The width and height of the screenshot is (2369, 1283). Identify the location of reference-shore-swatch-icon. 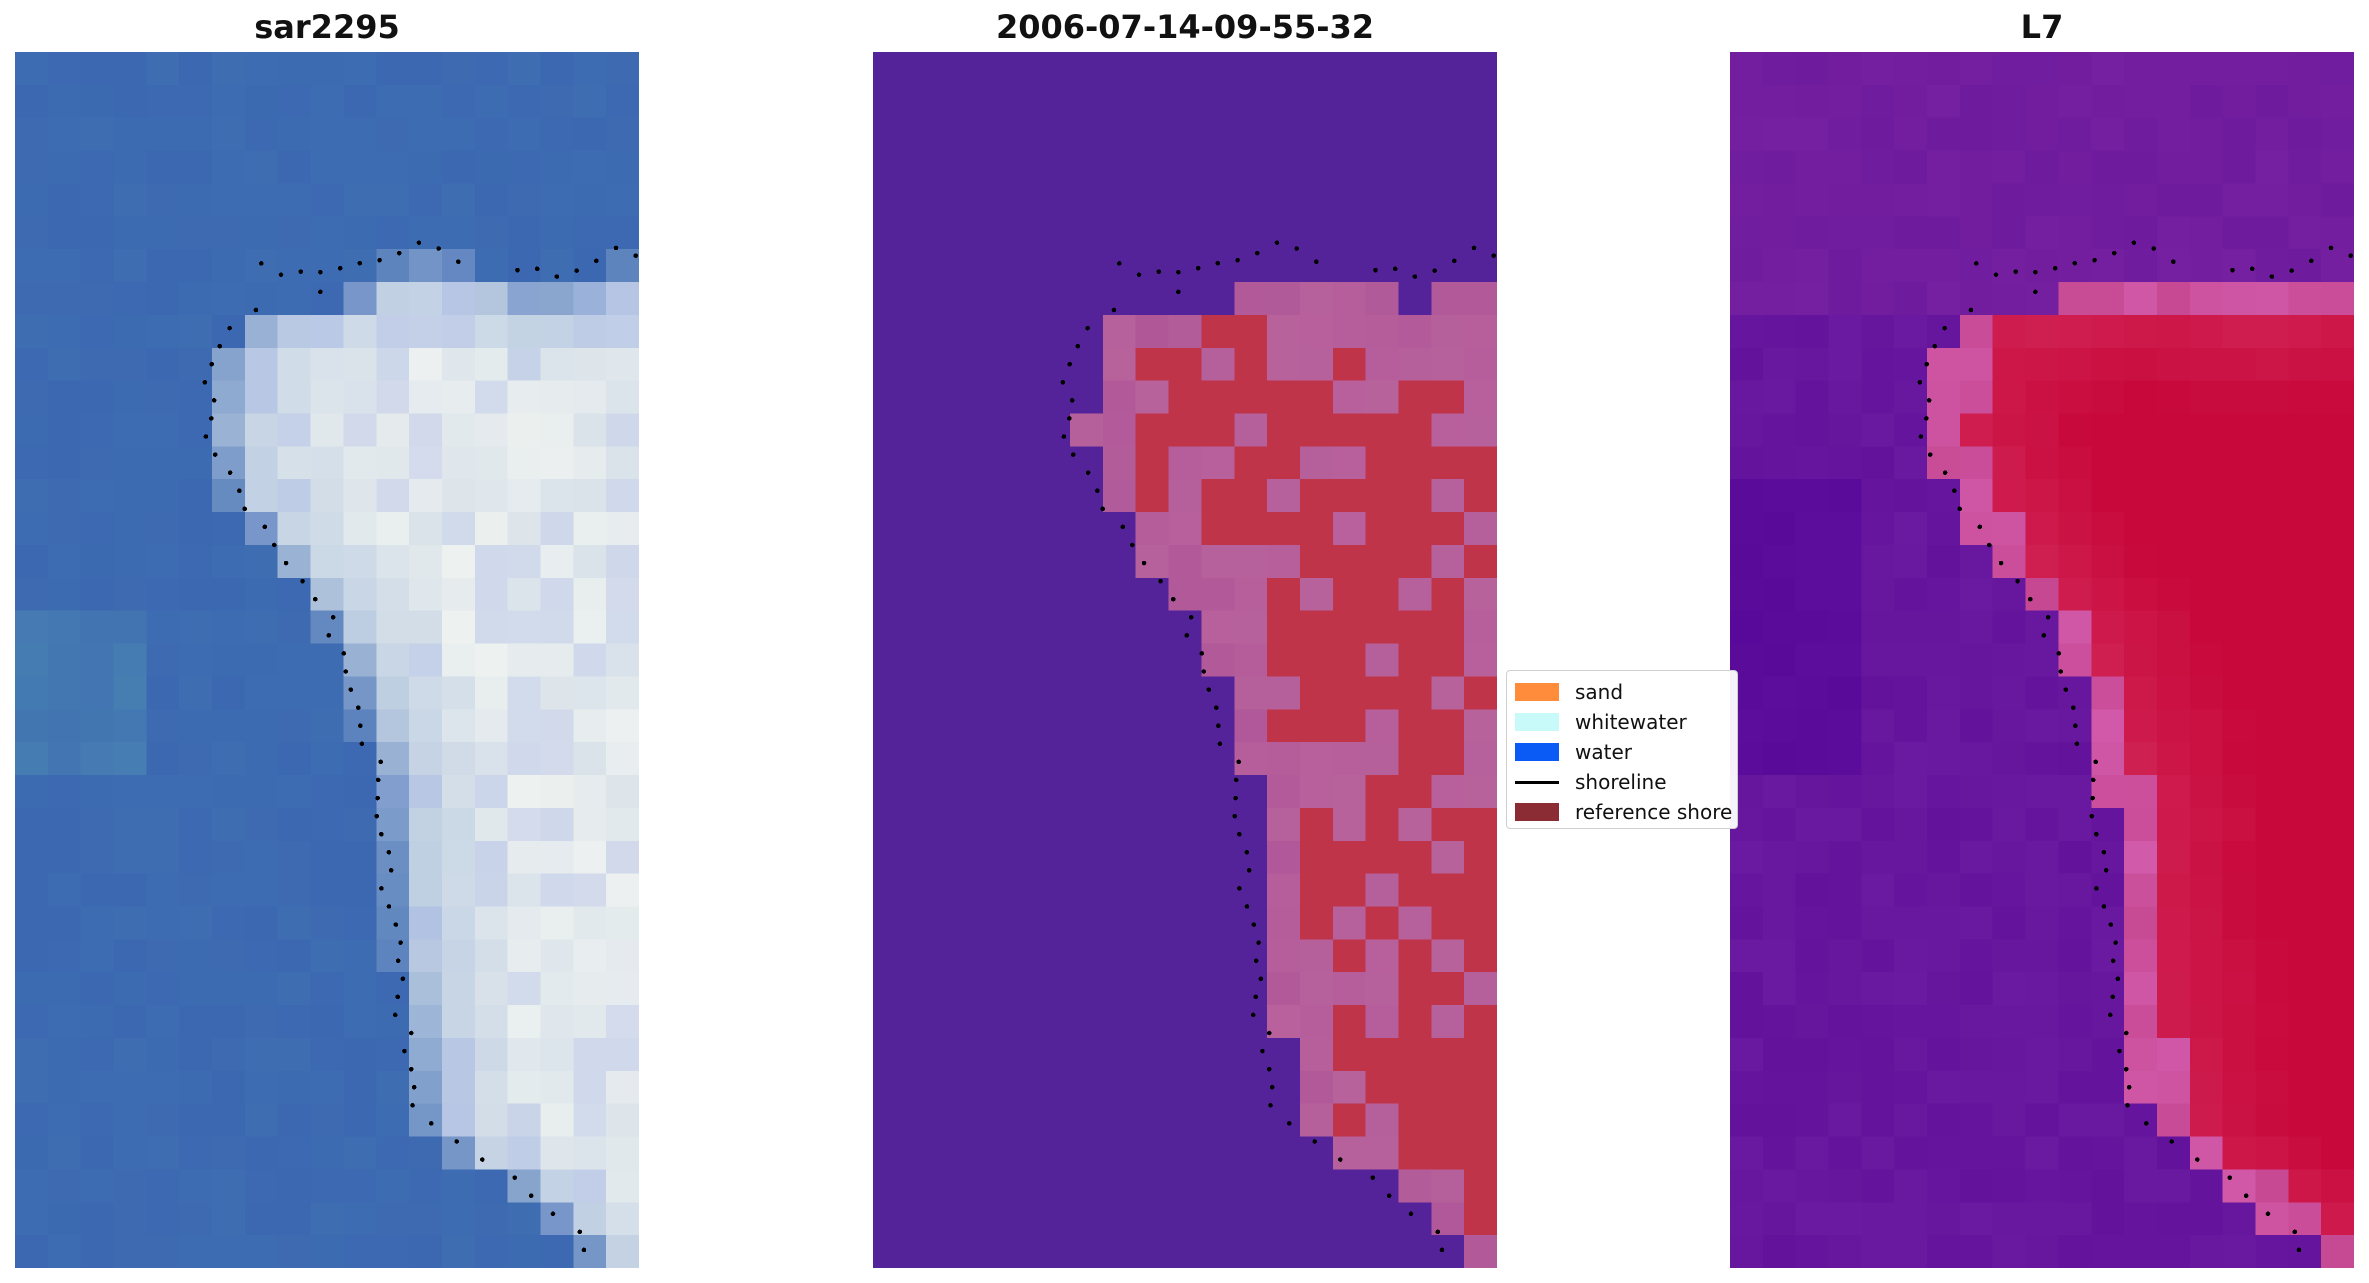
(1537, 812).